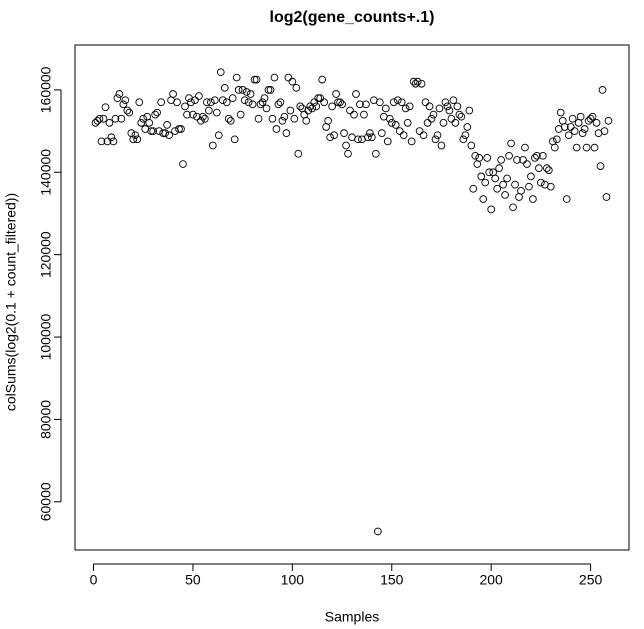 The height and width of the screenshot is (629, 644). Describe the element at coordinates (591, 580) in the screenshot. I see `x-tick-label: 250` at that location.